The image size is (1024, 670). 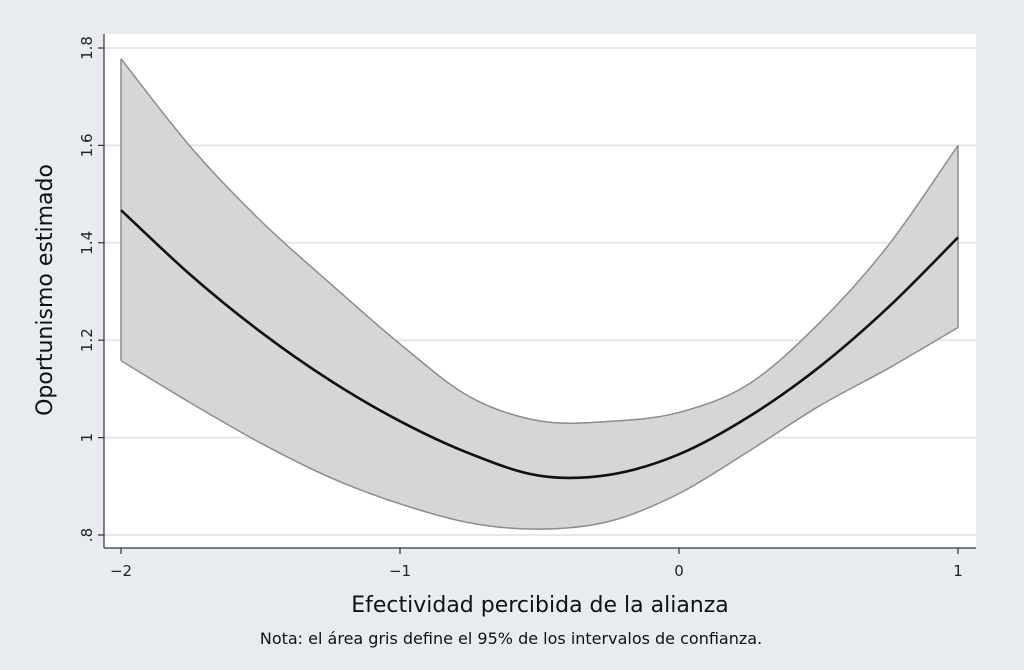 I want to click on x-tick-label: −1, so click(x=400, y=571).